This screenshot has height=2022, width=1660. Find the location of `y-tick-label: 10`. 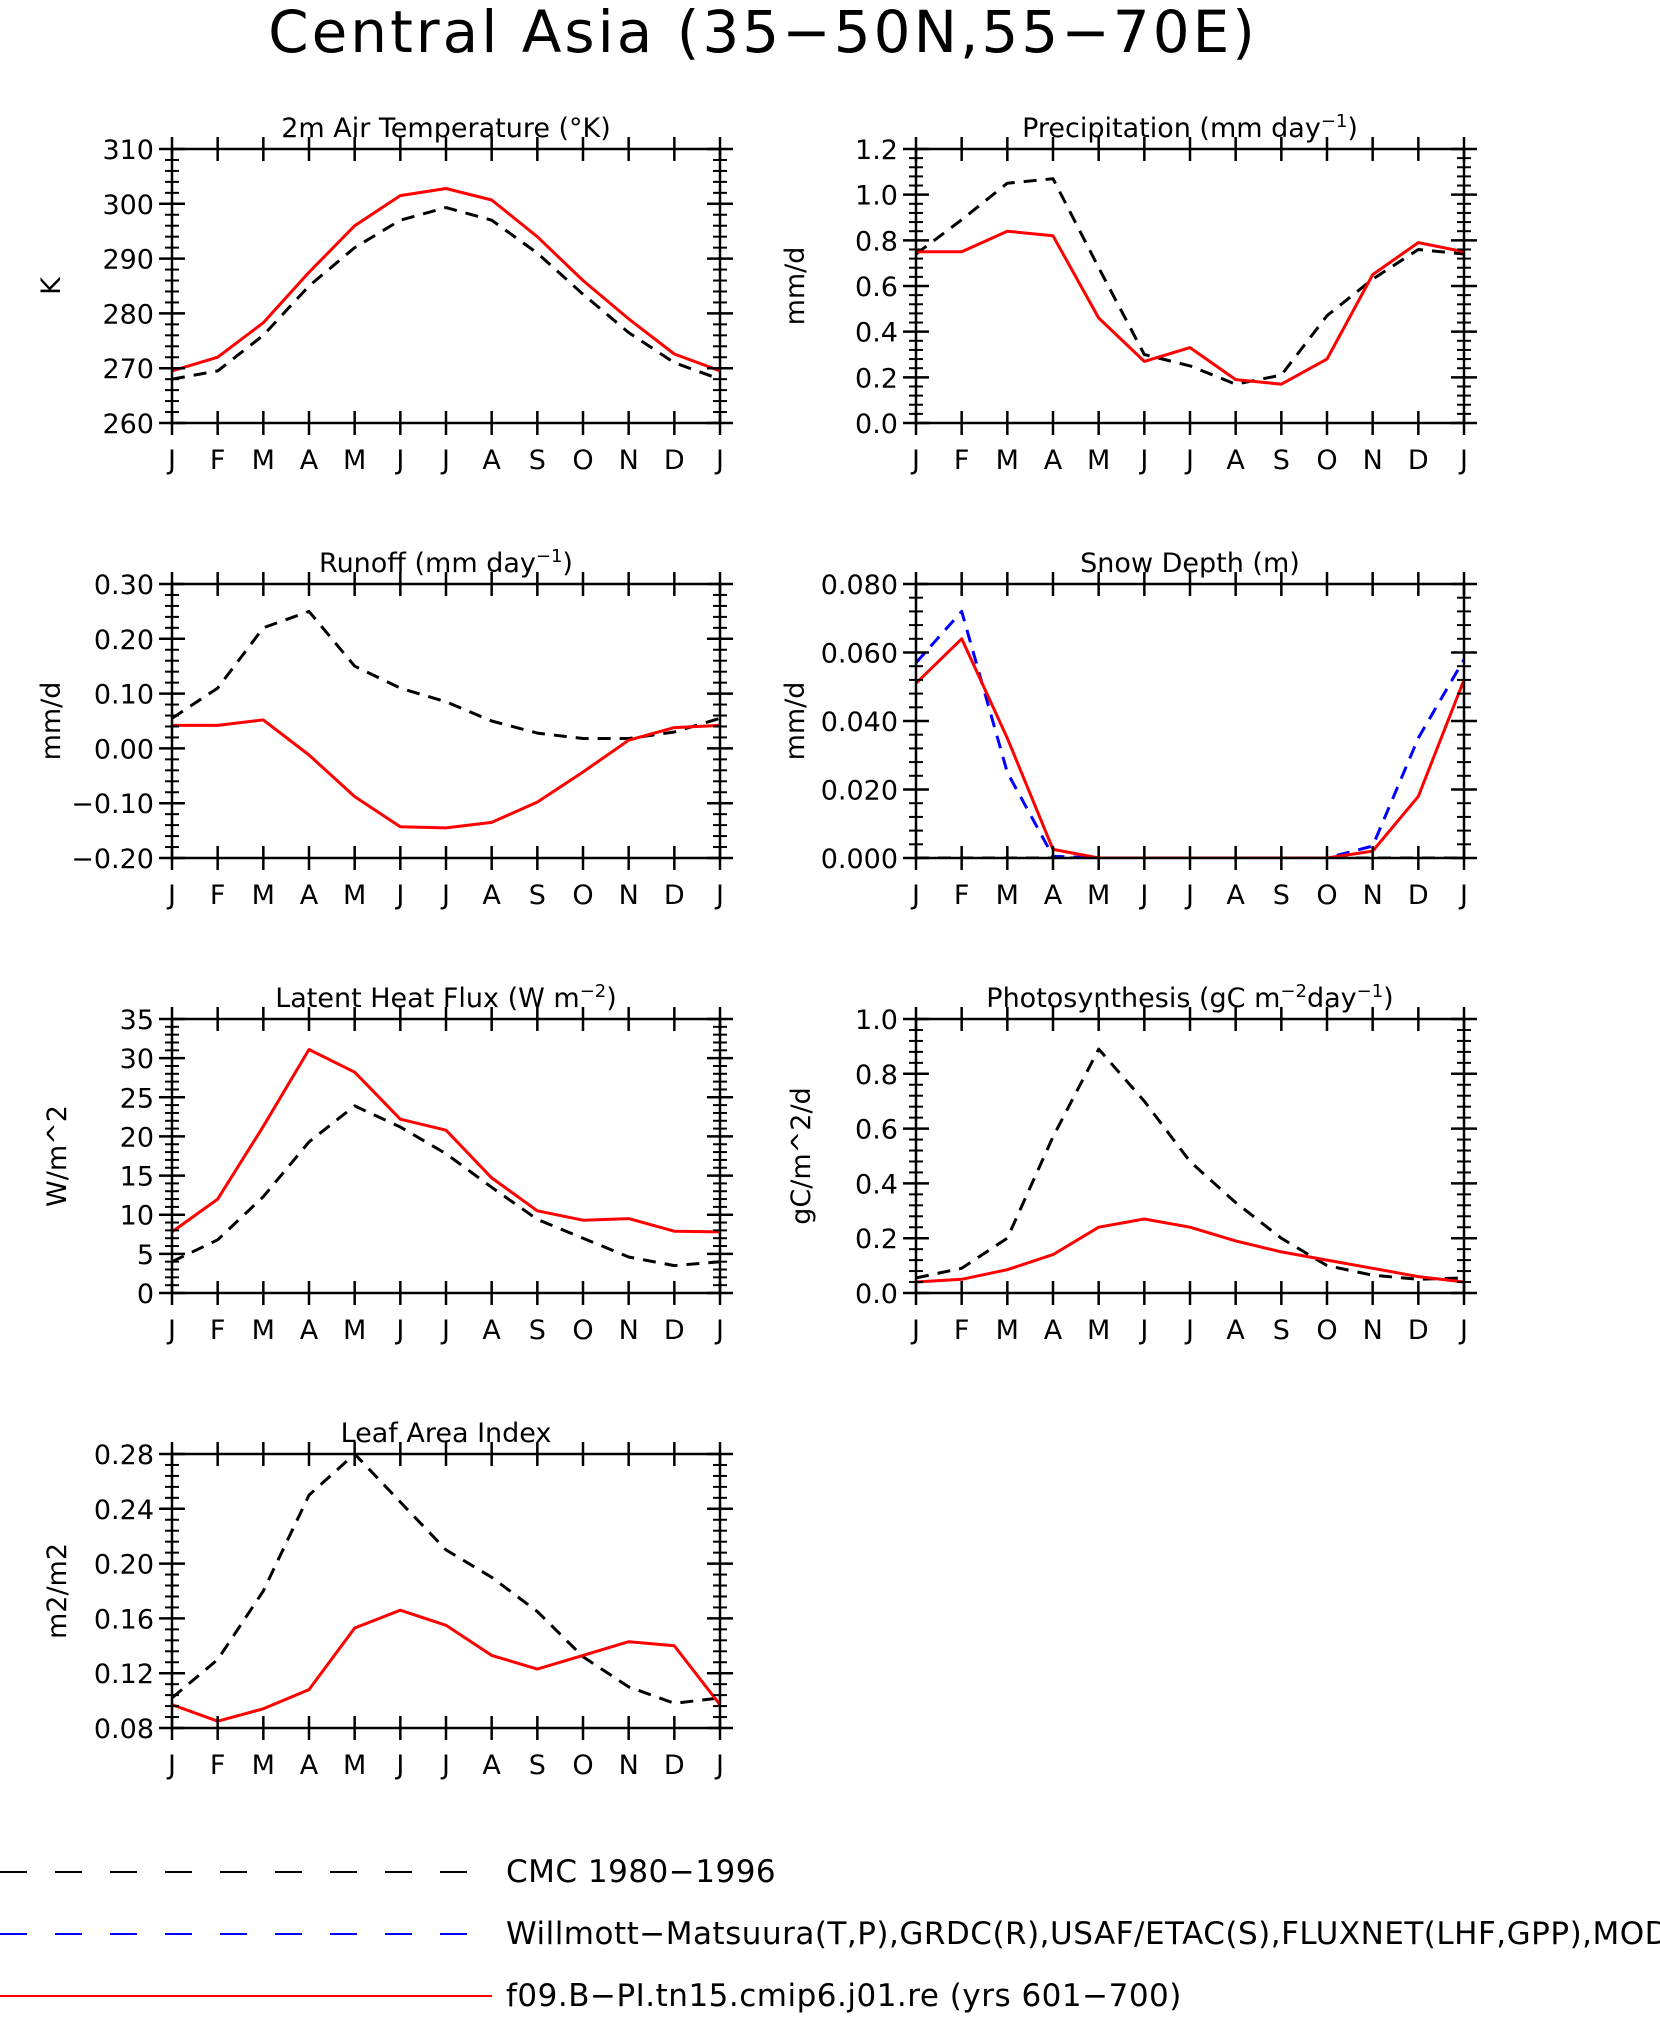

y-tick-label: 10 is located at coordinates (137, 1216).